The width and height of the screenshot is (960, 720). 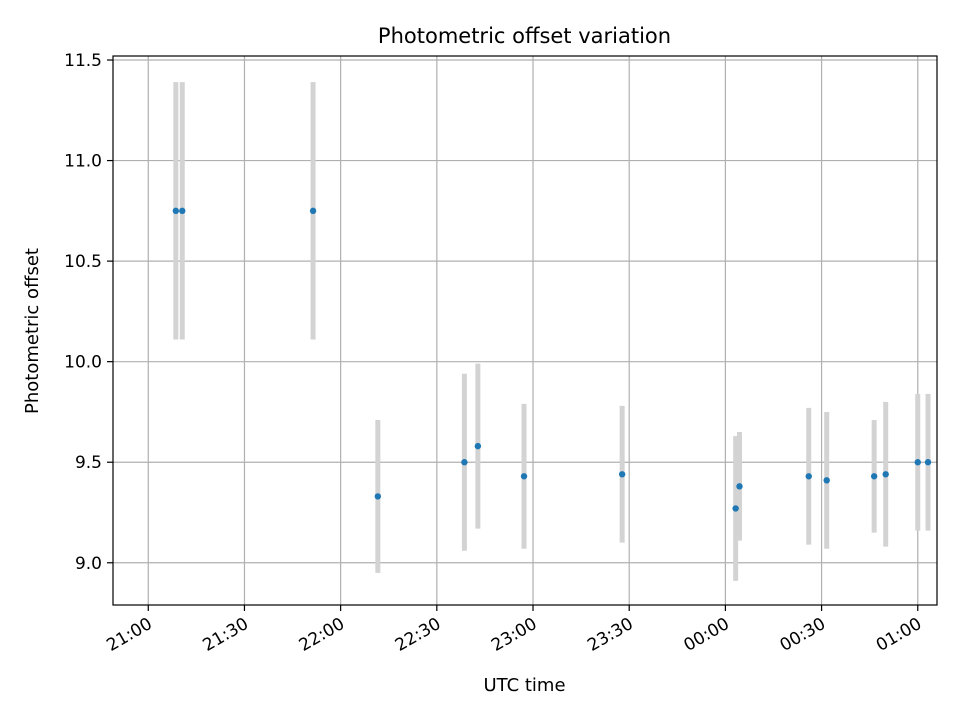 I want to click on y-tick-label: 10.5, so click(x=83, y=262).